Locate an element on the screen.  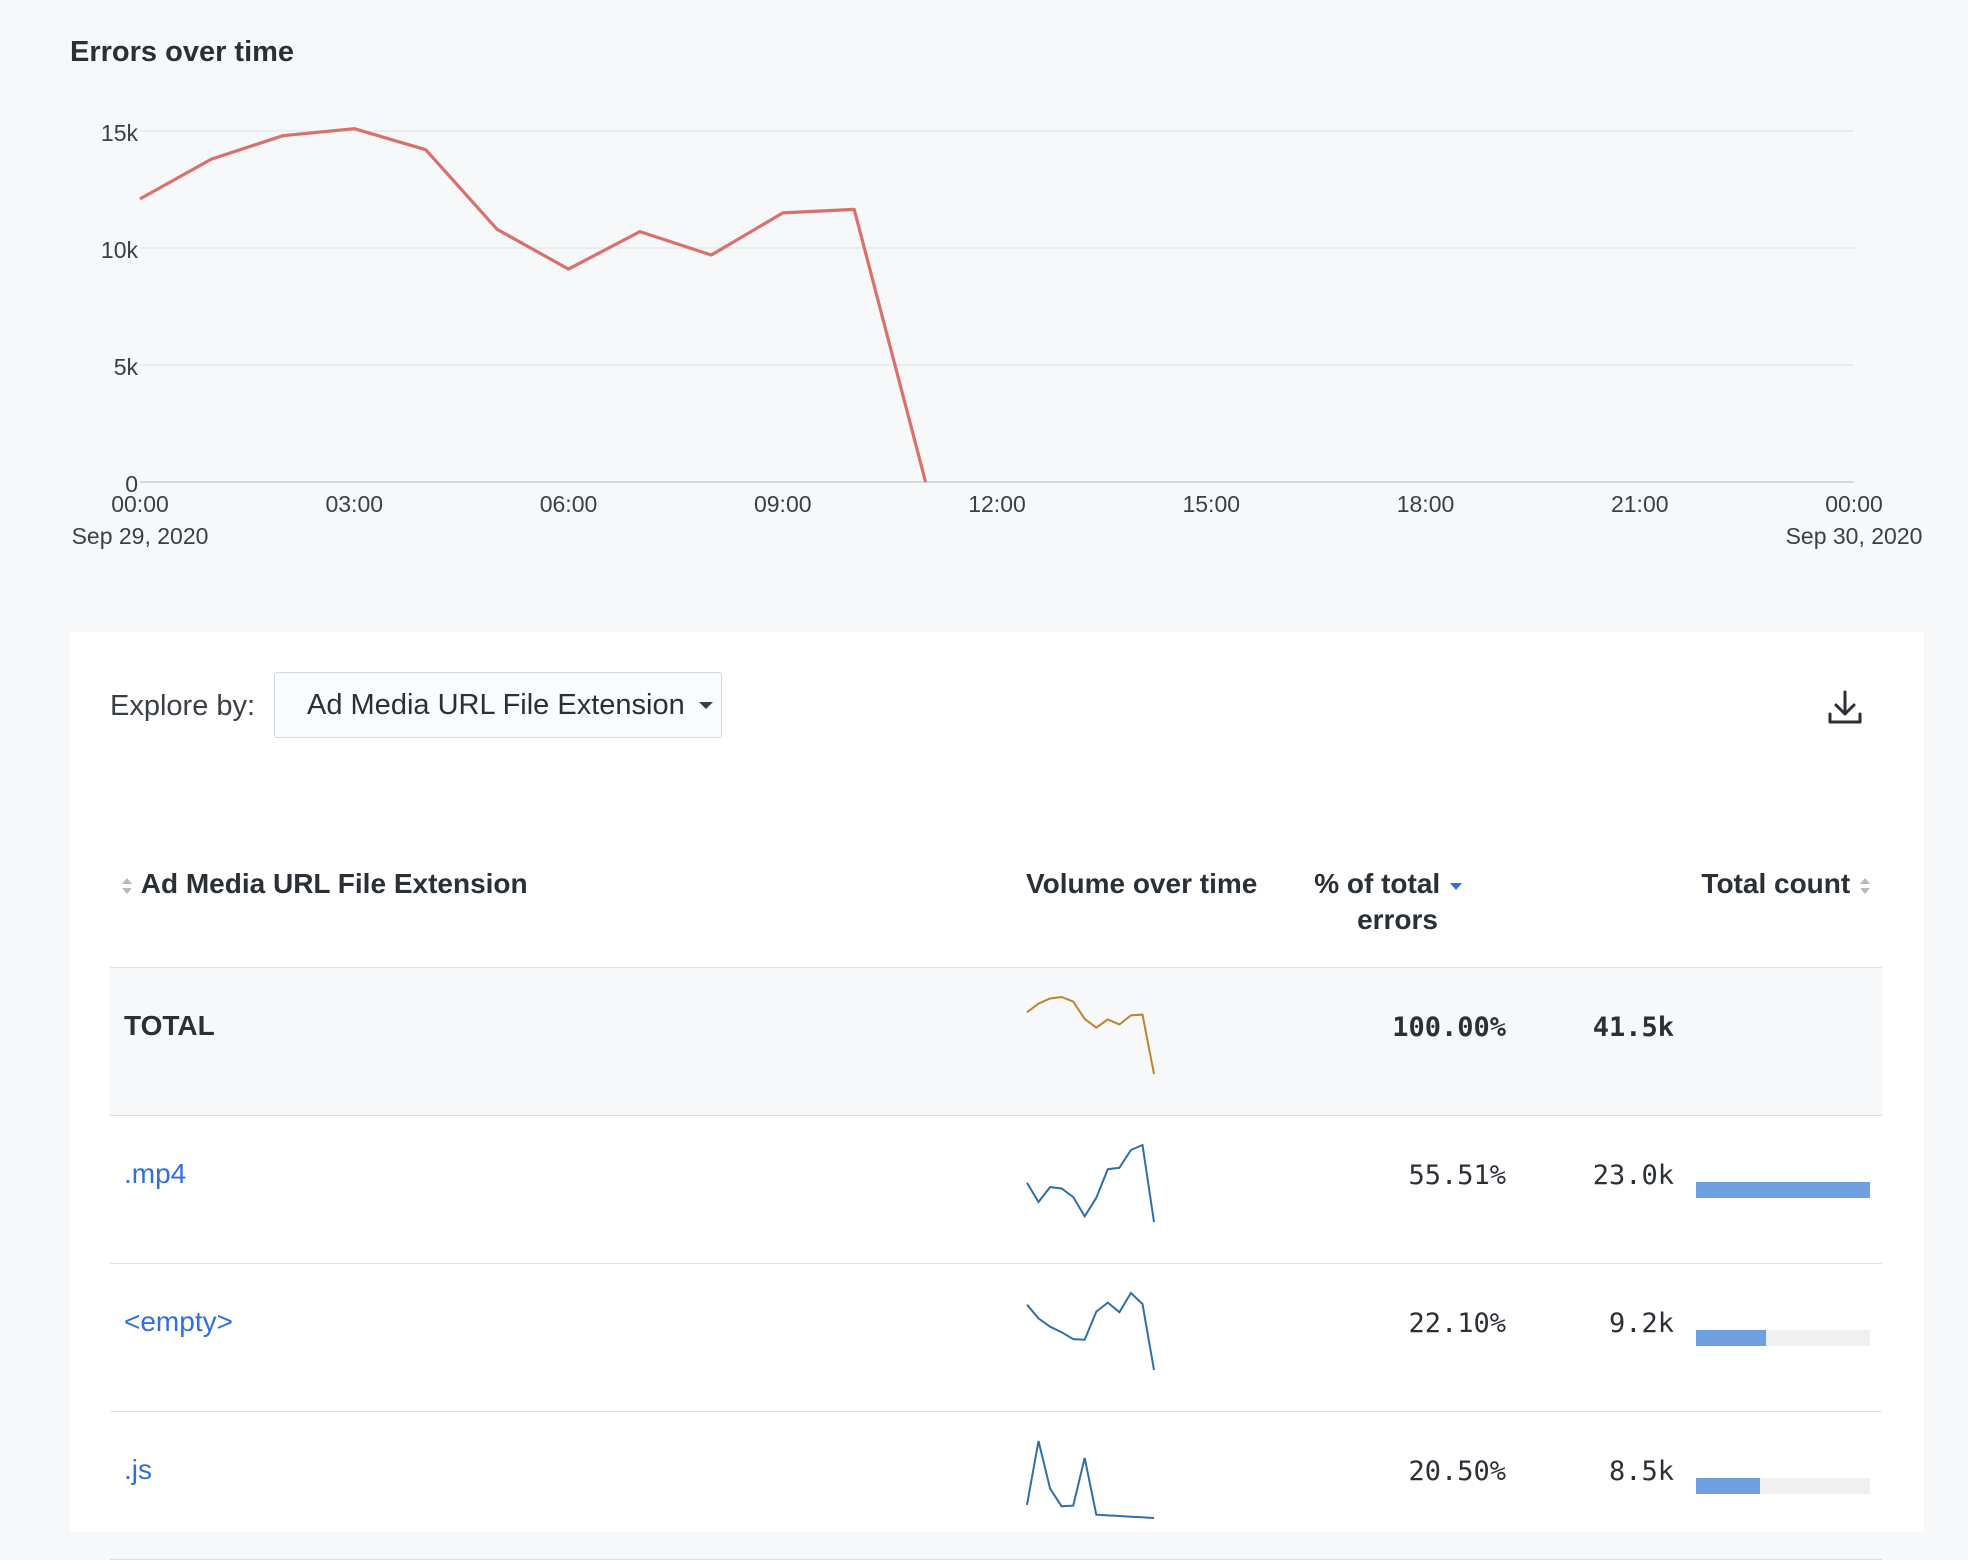
x-tick-label: 21:00 is located at coordinates (1640, 504).